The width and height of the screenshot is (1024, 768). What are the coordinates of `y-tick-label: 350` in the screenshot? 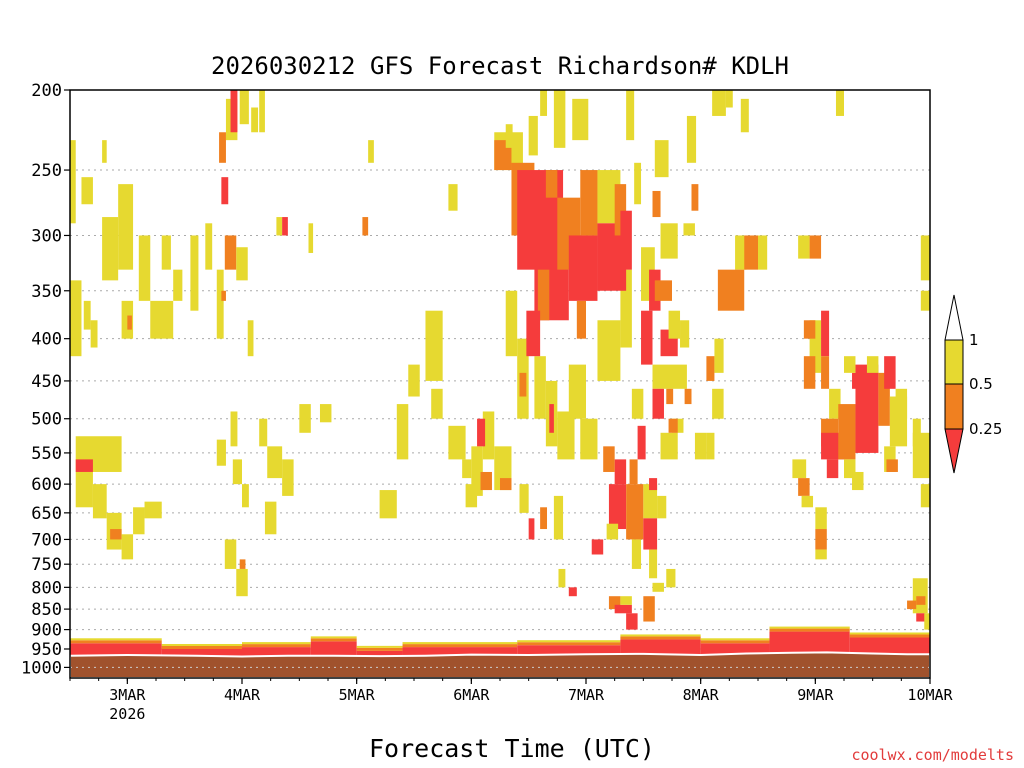 It's located at (46, 292).